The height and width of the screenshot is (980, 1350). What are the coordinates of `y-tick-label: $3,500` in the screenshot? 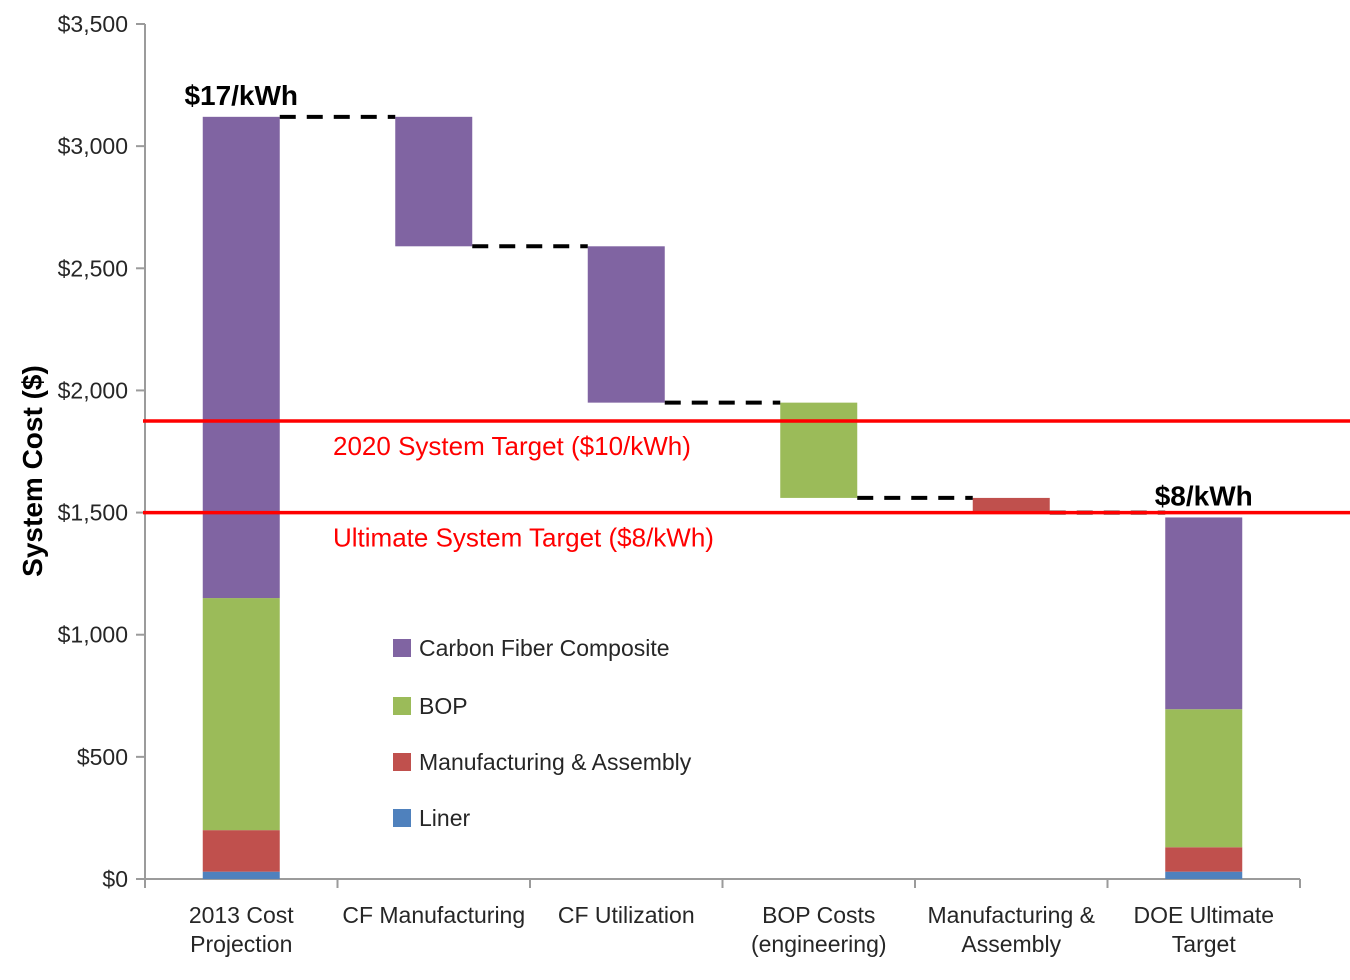 It's located at (93, 24).